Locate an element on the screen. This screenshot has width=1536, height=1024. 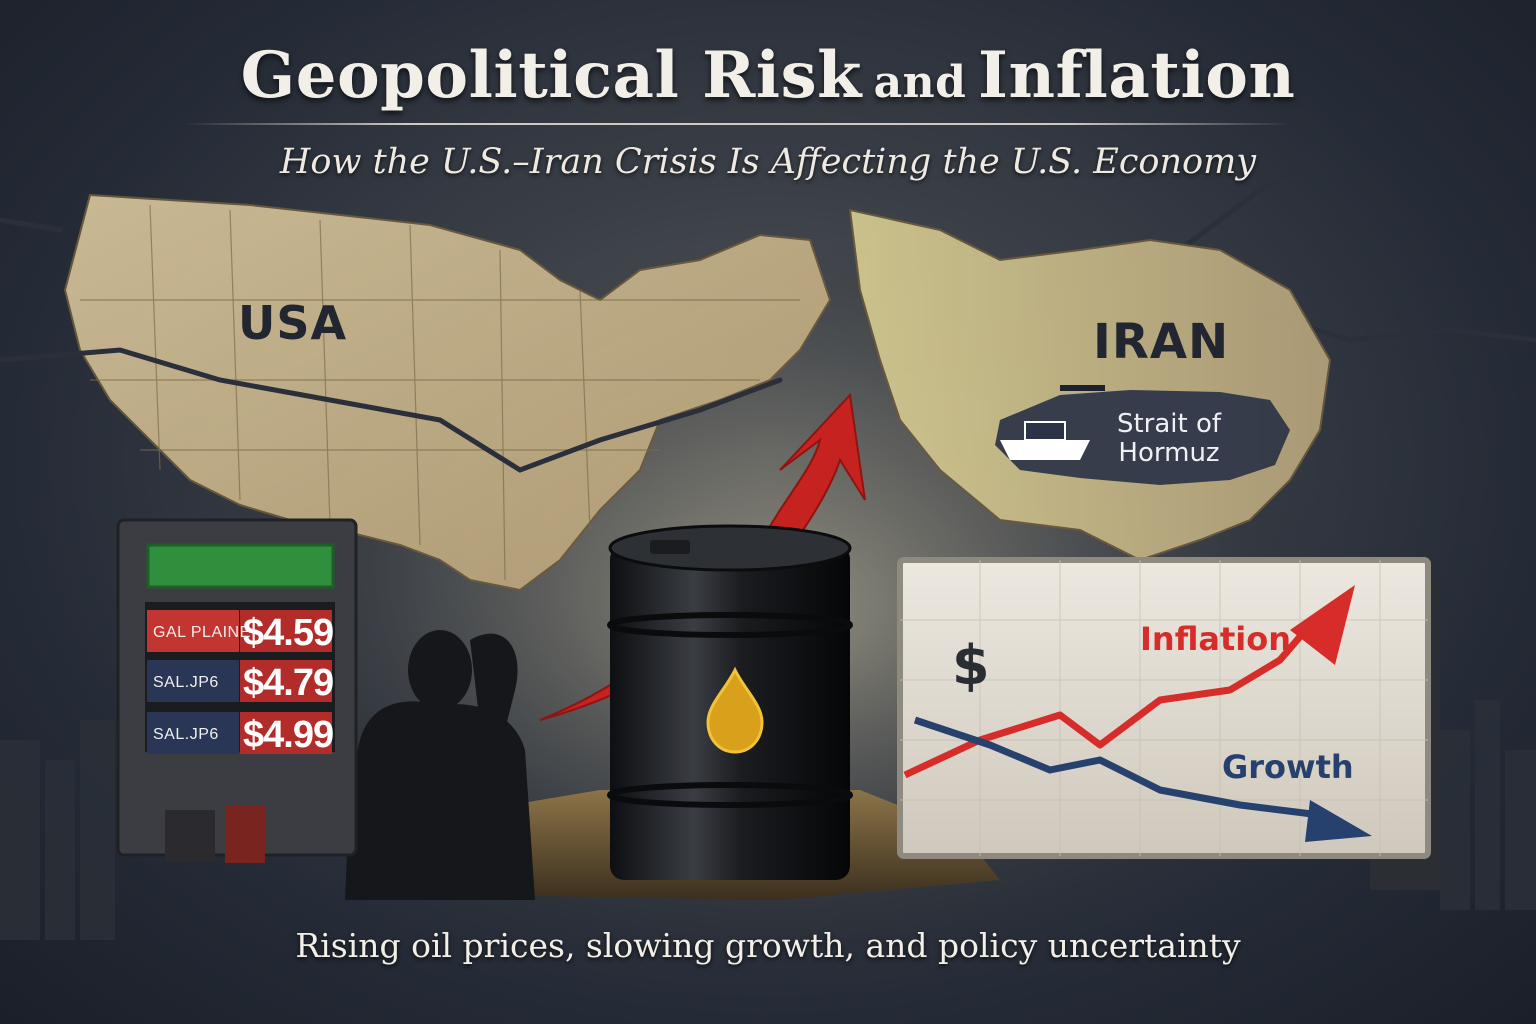
title-main: Geopolitical Risk is located at coordinates (551, 75).